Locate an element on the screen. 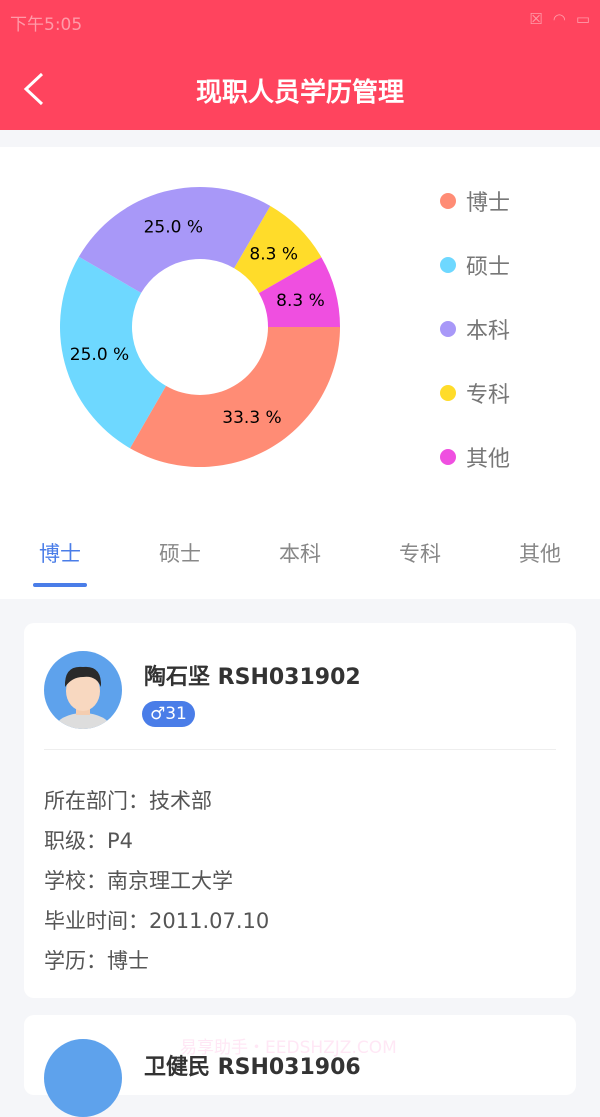 This screenshot has height=1117, width=600. tab-master: 硕士 is located at coordinates (180, 554).